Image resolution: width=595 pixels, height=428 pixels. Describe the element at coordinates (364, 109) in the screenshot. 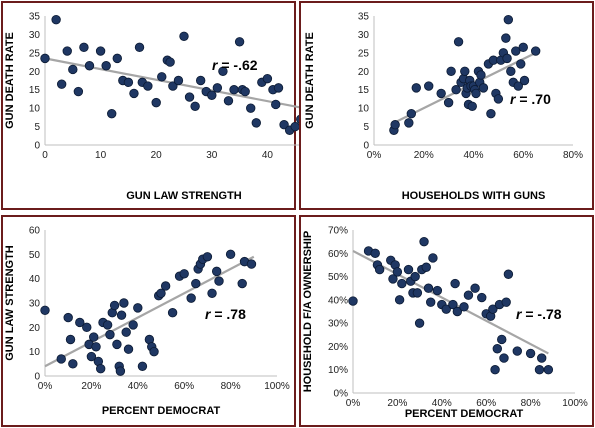

I see `y-tick-label: 10` at that location.